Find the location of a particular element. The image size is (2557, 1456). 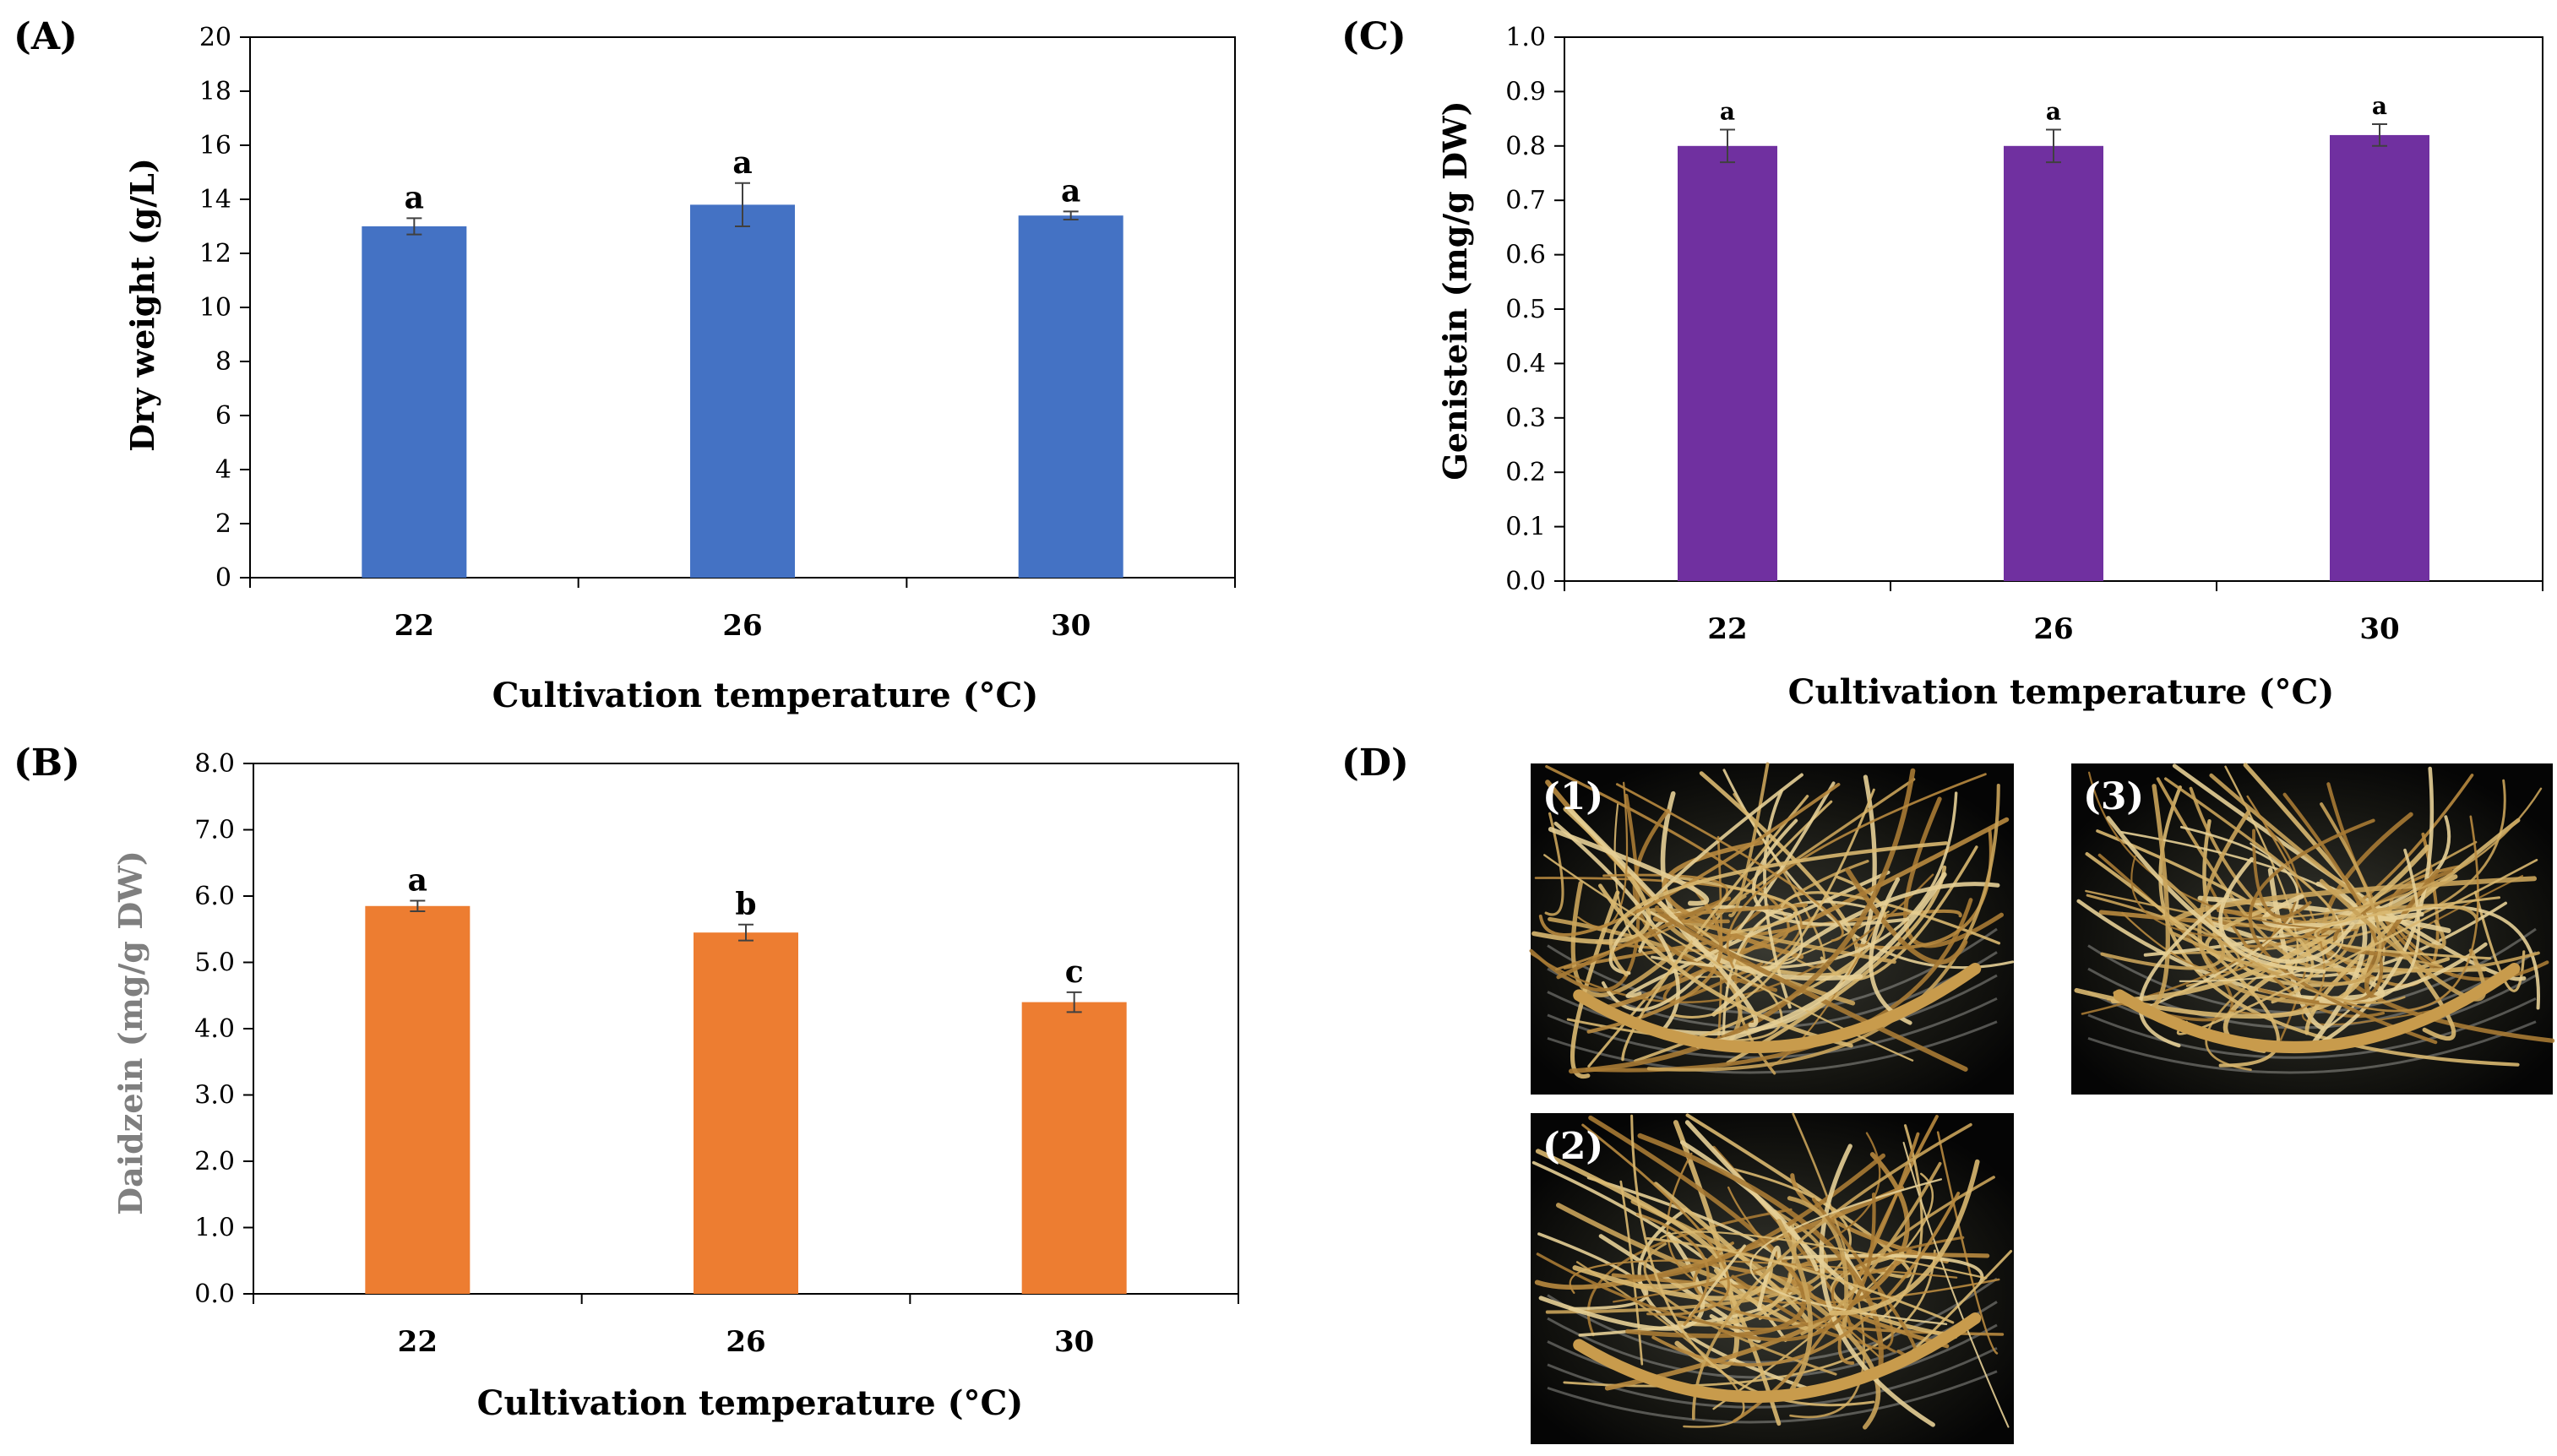

chart-daidzein-ylabel: Daidzein (mg/g DW) is located at coordinates (131, 1032).